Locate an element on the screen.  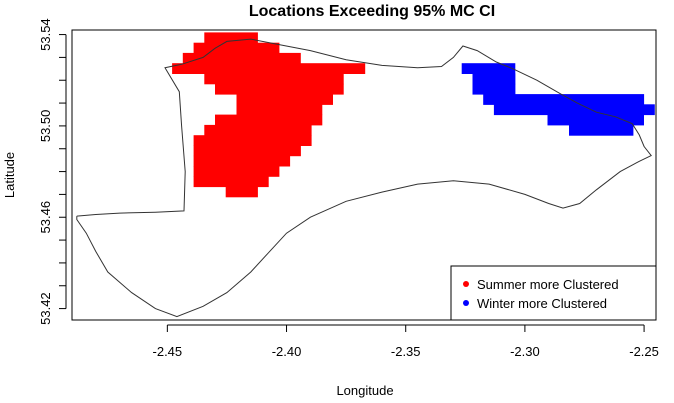
x-tick-label: -2.35 is located at coordinates (406, 351).